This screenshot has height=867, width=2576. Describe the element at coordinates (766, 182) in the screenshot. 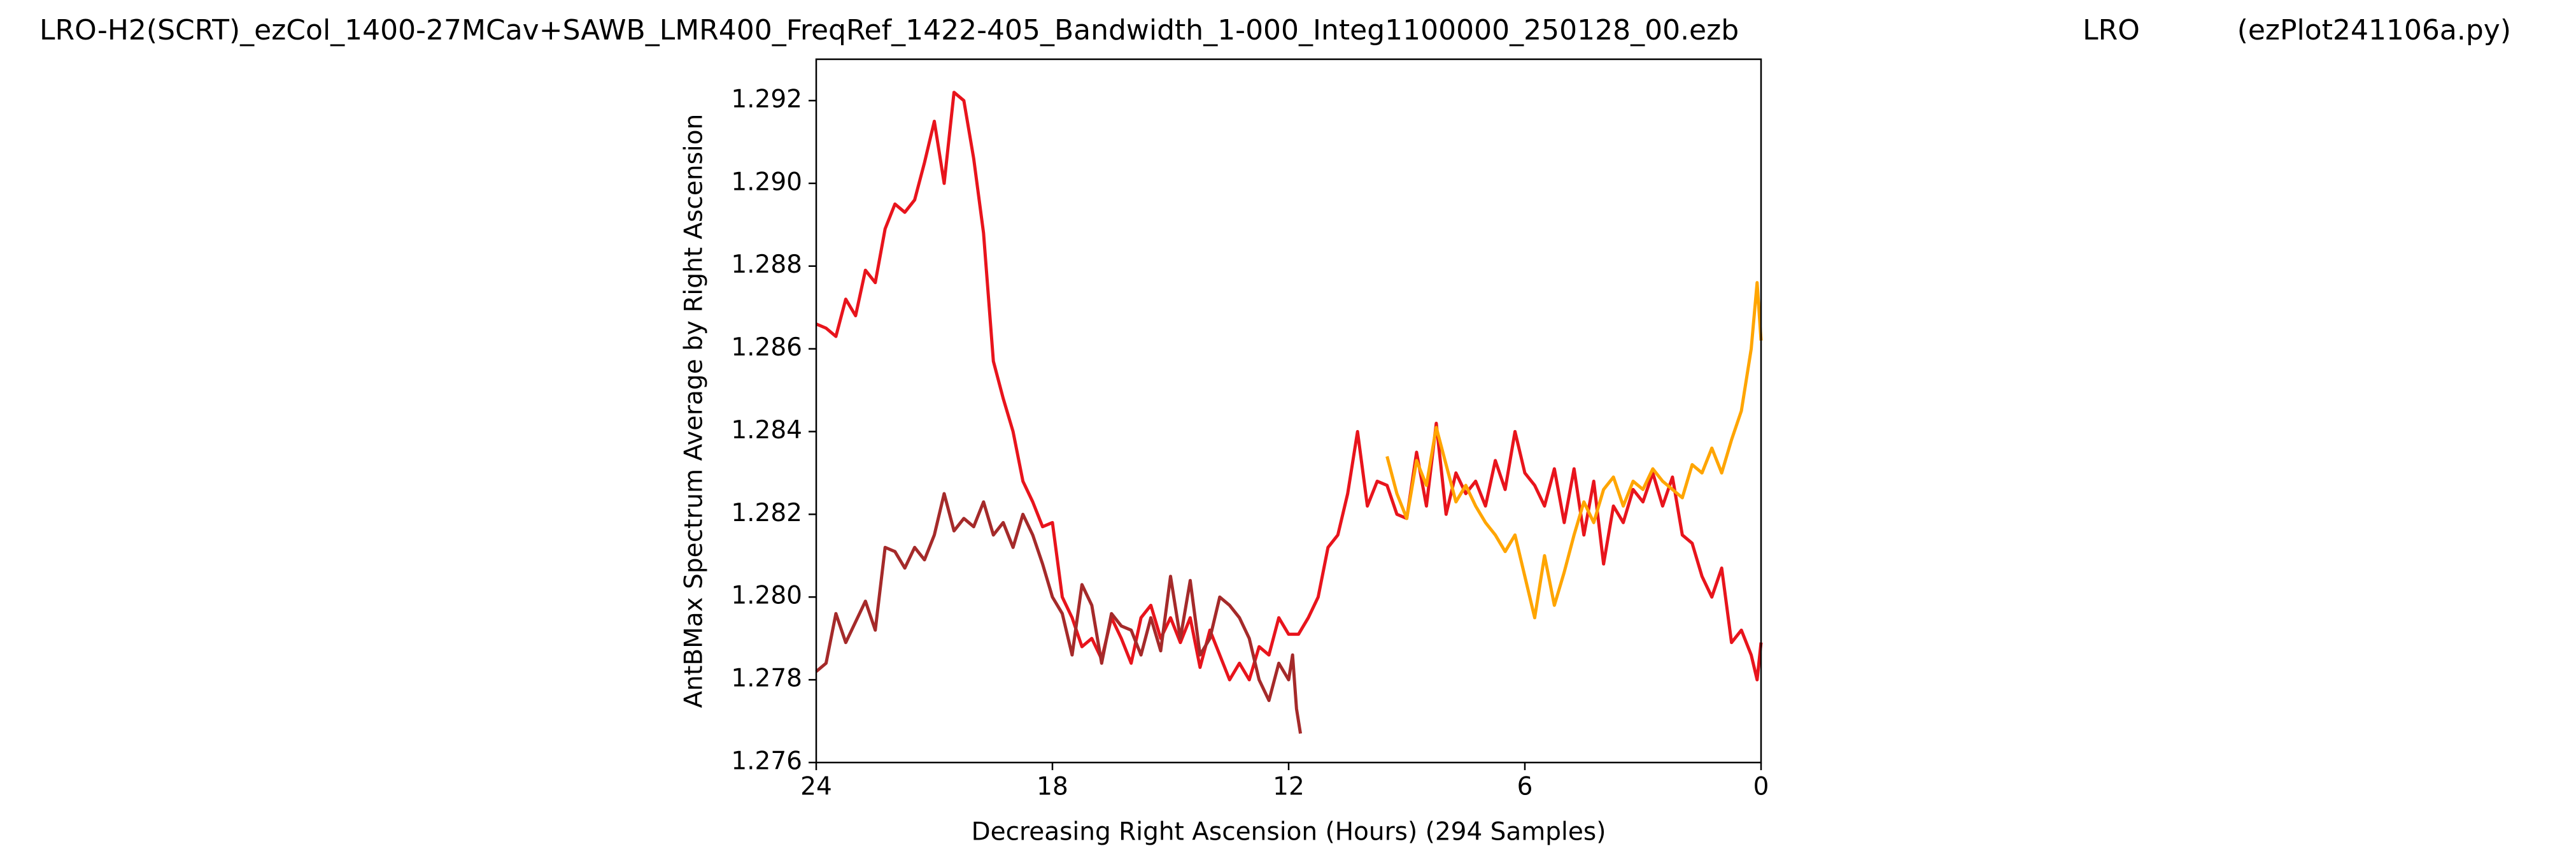

I see `y-tick-label: 1.290` at that location.